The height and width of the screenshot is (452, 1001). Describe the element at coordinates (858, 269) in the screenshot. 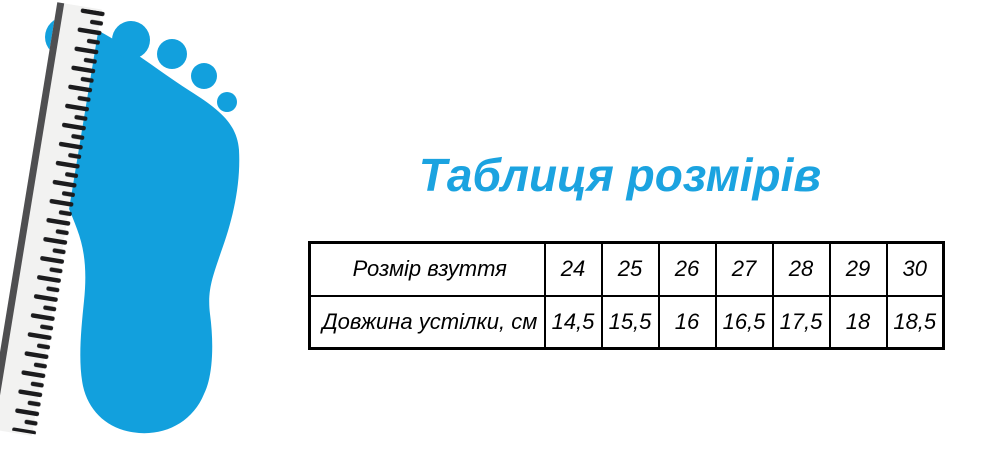

I see `size-cell: 29` at that location.